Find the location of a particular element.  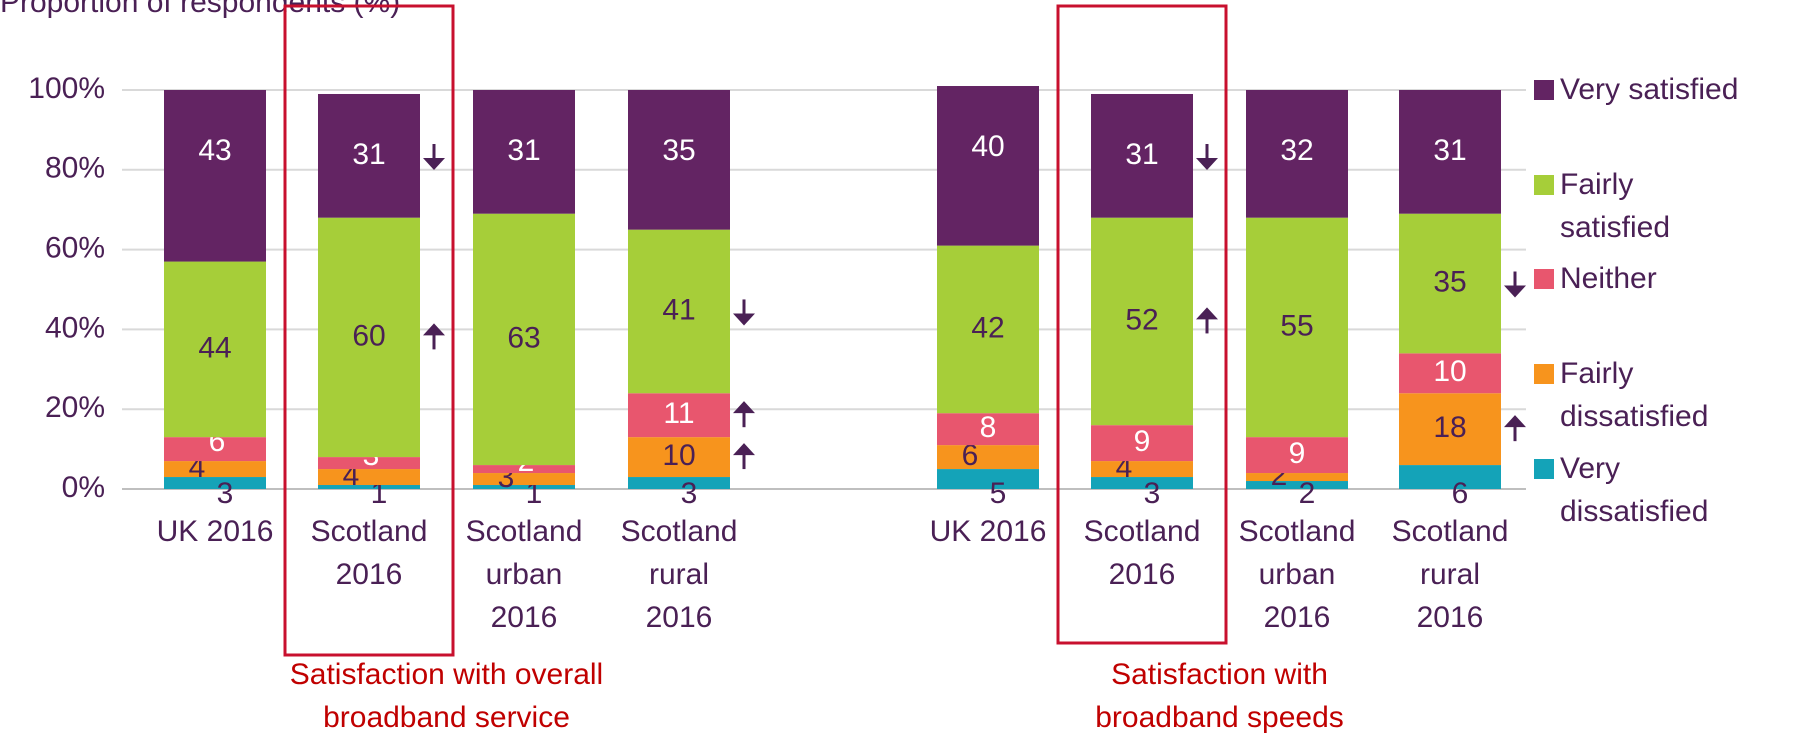

value-label: 8 is located at coordinates (988, 427).